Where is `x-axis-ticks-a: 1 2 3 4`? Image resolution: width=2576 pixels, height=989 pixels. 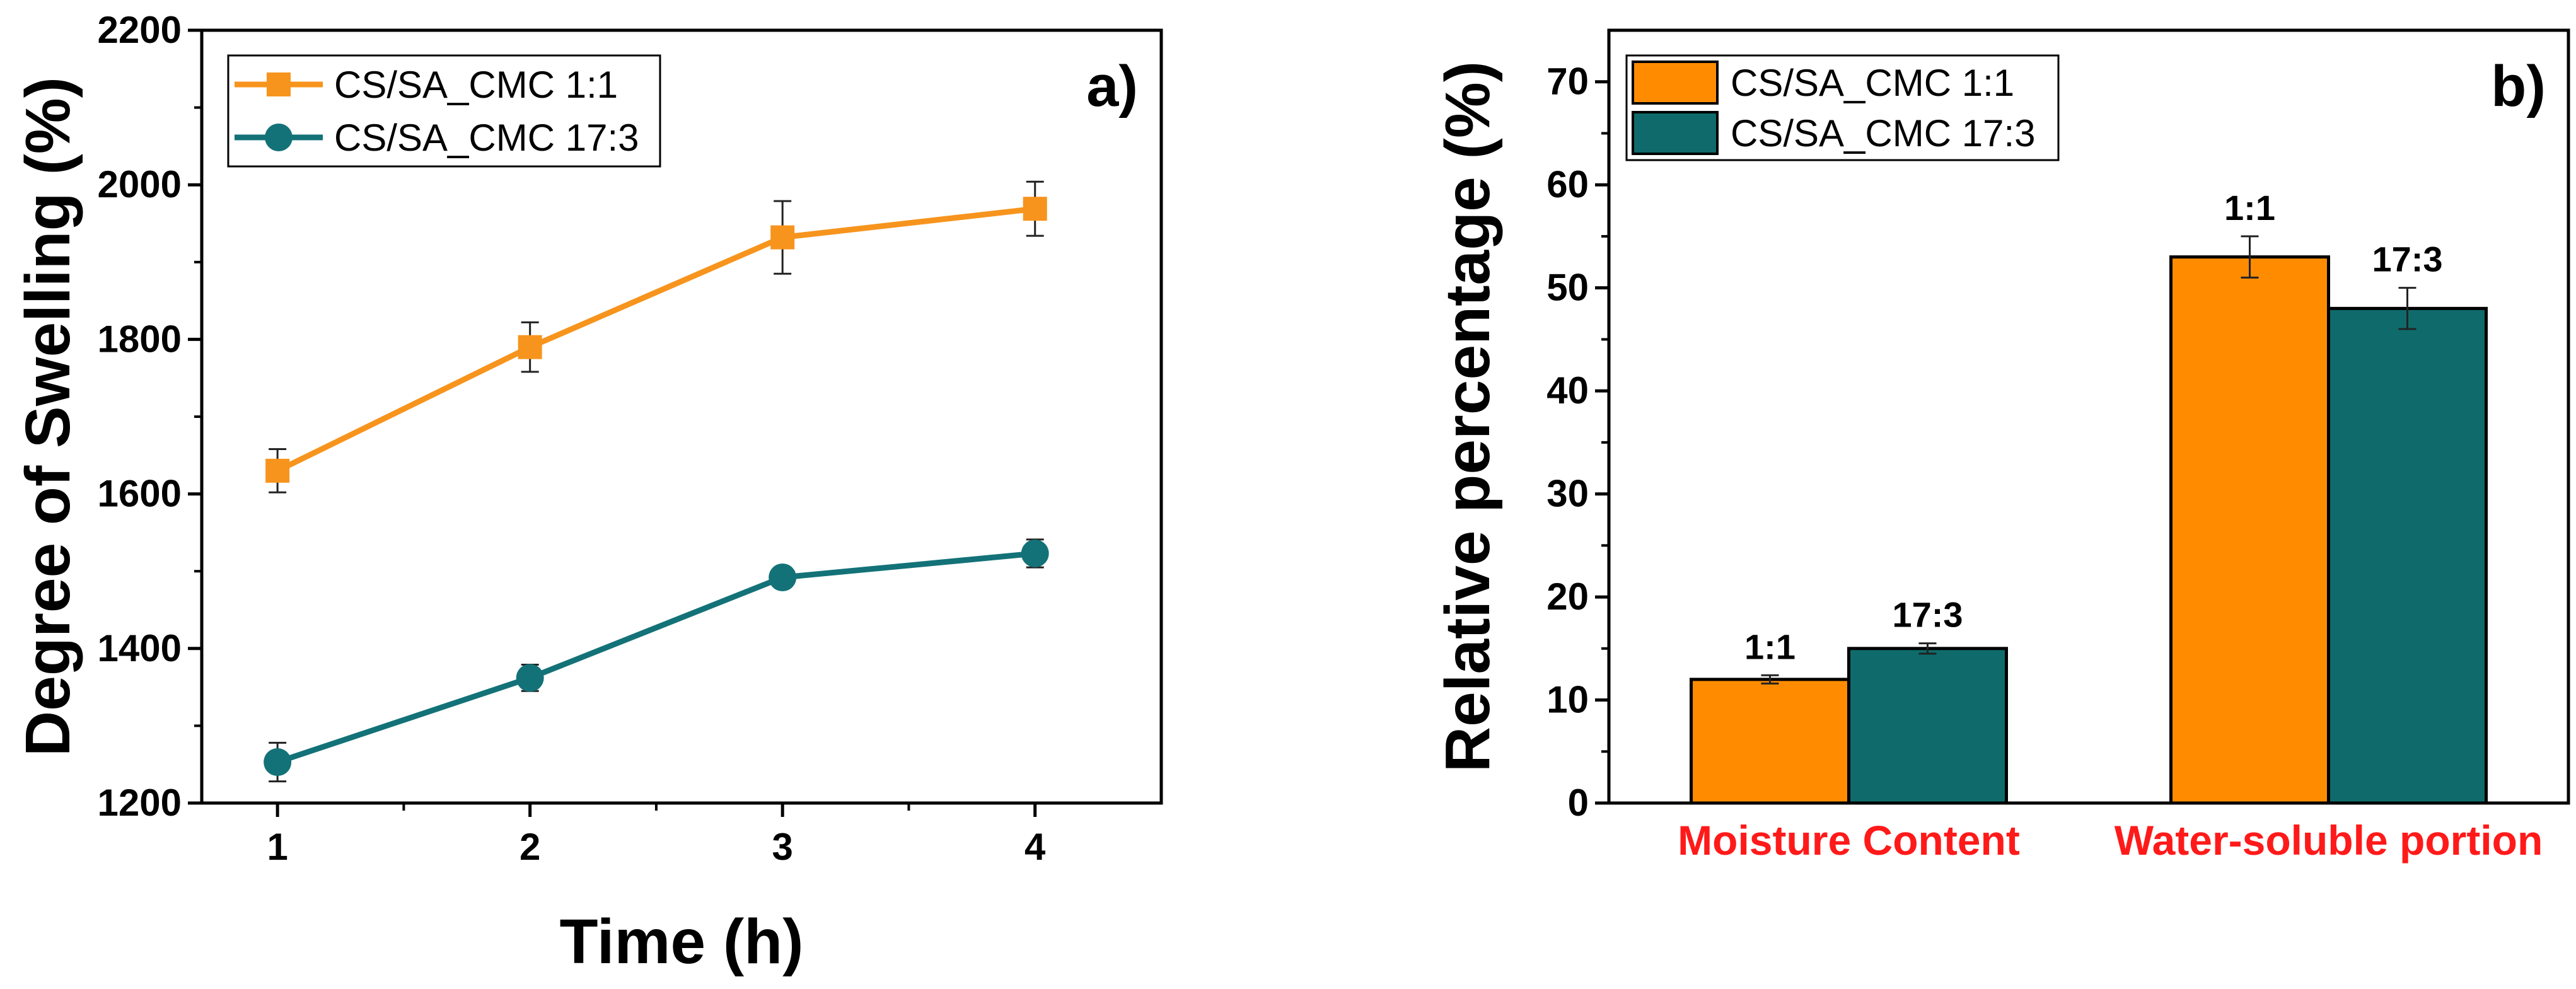
x-axis-ticks-a: 1 2 3 4 is located at coordinates (656, 835).